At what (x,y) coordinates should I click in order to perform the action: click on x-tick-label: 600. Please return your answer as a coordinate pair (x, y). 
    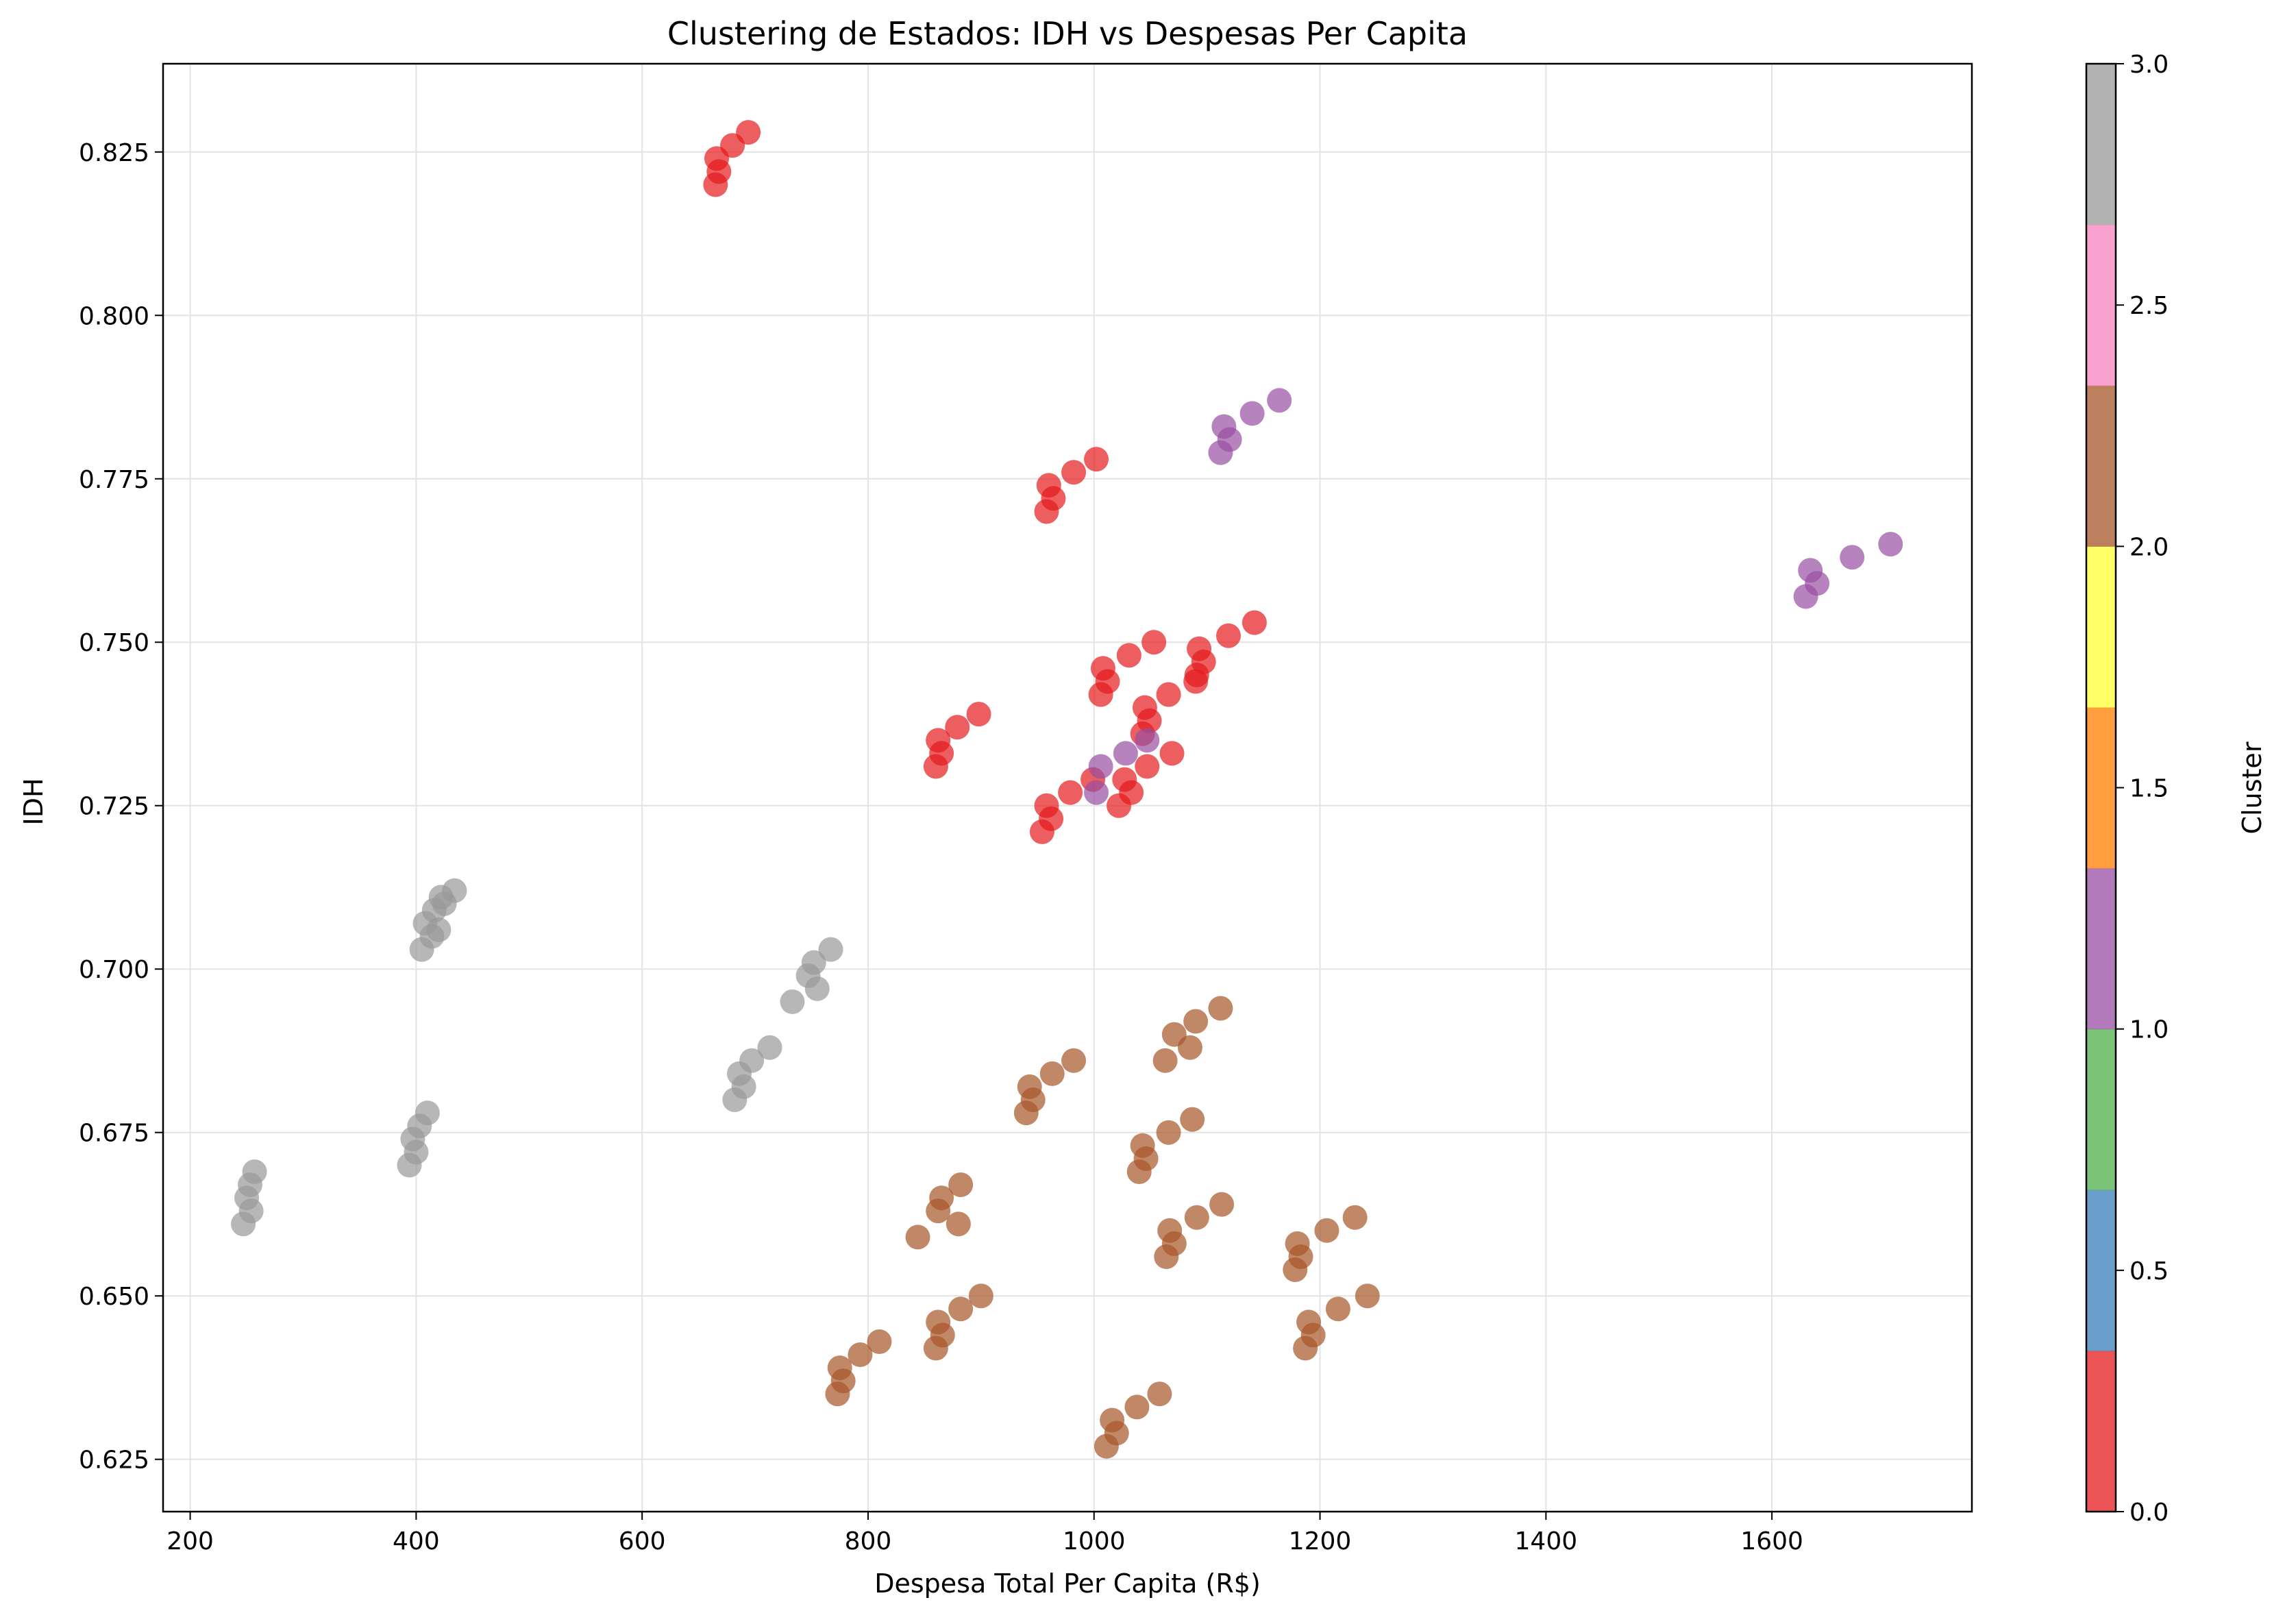
    Looking at the image, I should click on (642, 1541).